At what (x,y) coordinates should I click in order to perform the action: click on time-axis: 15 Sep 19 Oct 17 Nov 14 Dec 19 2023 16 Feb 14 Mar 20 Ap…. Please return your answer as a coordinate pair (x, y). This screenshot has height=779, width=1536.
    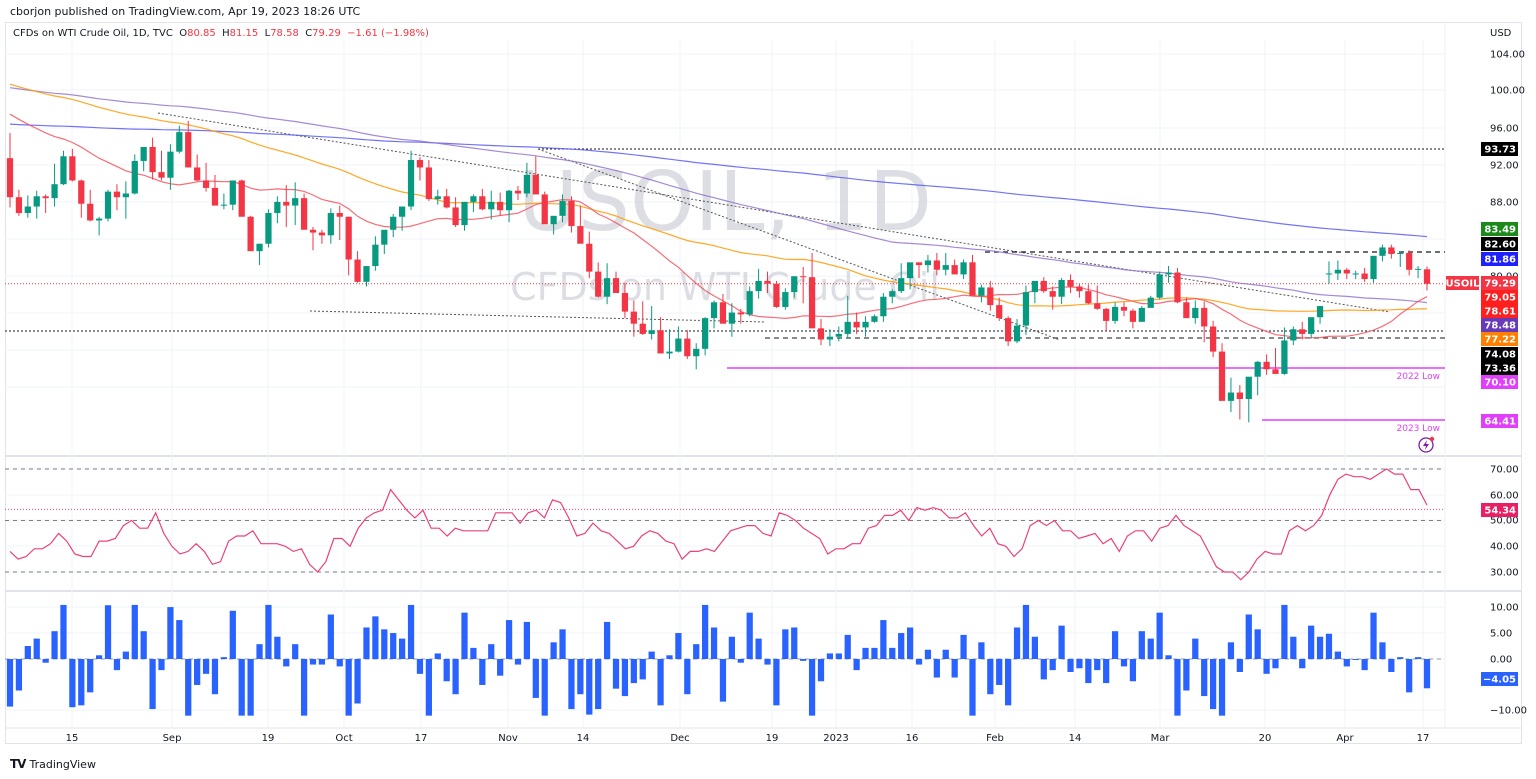
    Looking at the image, I should click on (748, 738).